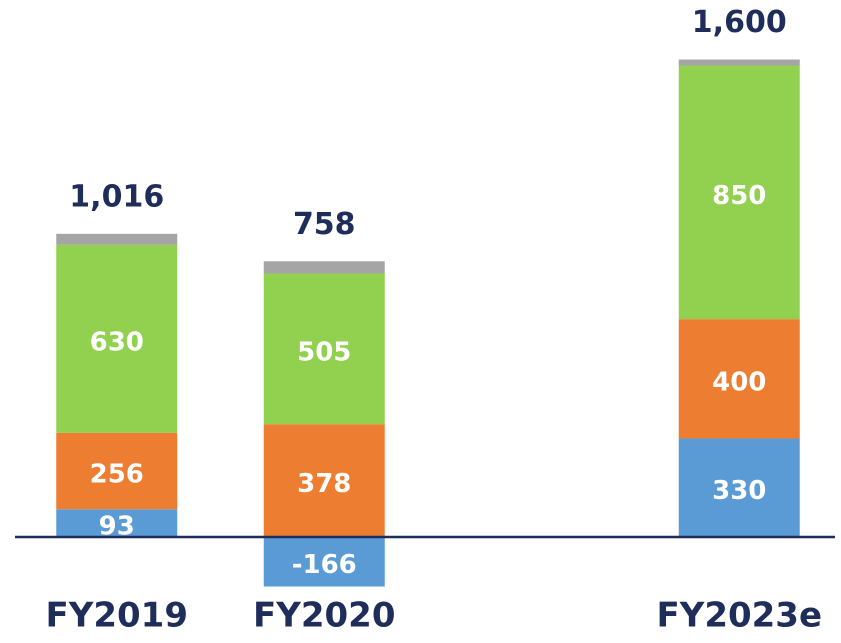  What do you see at coordinates (324, 224) in the screenshot?
I see `total-label: 758` at bounding box center [324, 224].